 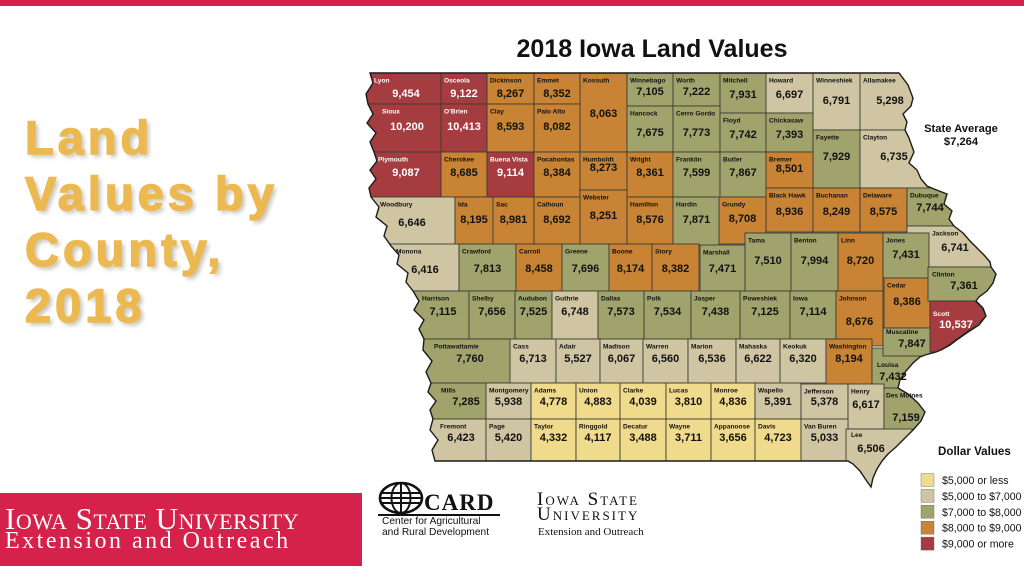 I want to click on svg-text: Clayton, so click(x=875, y=138).